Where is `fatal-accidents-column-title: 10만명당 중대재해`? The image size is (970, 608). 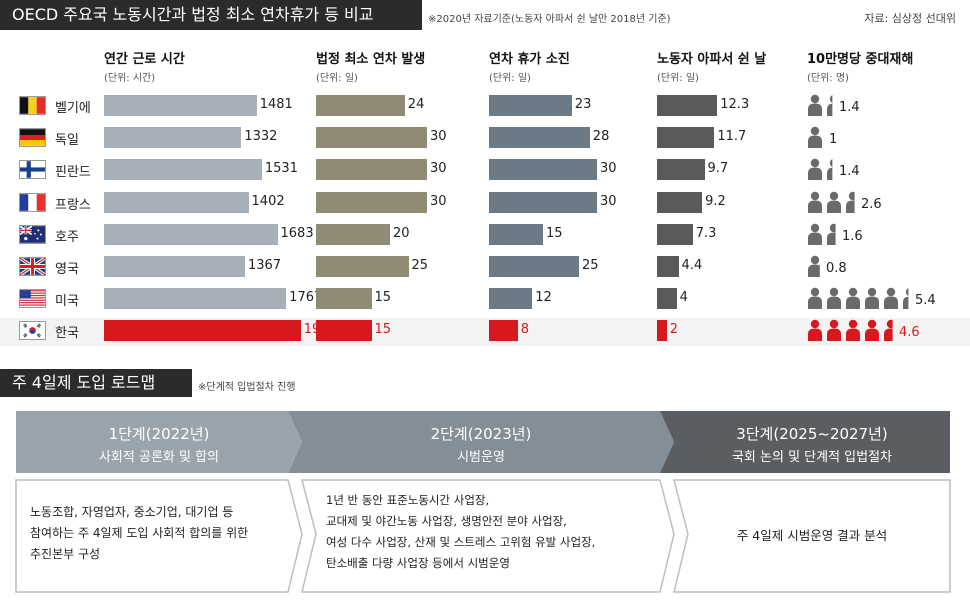
fatal-accidents-column-title: 10만명당 중대재해 is located at coordinates (860, 59).